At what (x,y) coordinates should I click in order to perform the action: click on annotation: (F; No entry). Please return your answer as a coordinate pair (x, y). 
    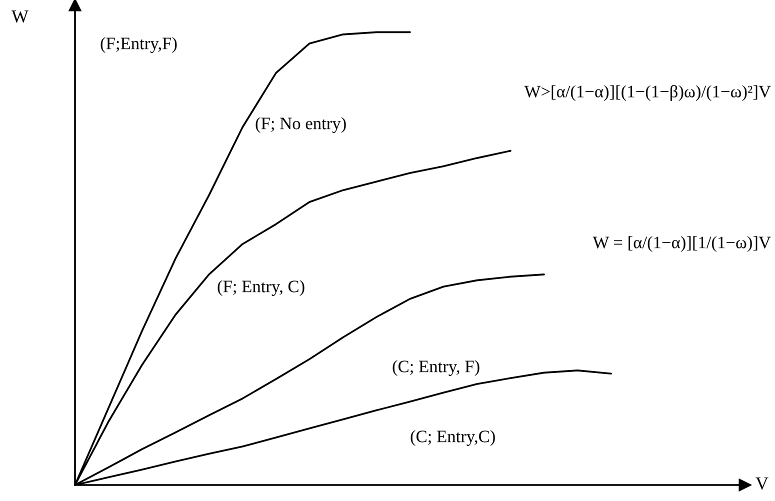
    Looking at the image, I should click on (301, 125).